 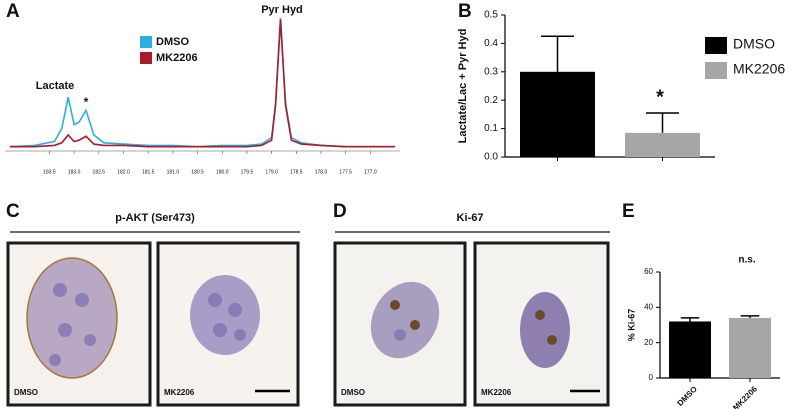 I want to click on x-tick-label: 177.0, so click(x=370, y=172).